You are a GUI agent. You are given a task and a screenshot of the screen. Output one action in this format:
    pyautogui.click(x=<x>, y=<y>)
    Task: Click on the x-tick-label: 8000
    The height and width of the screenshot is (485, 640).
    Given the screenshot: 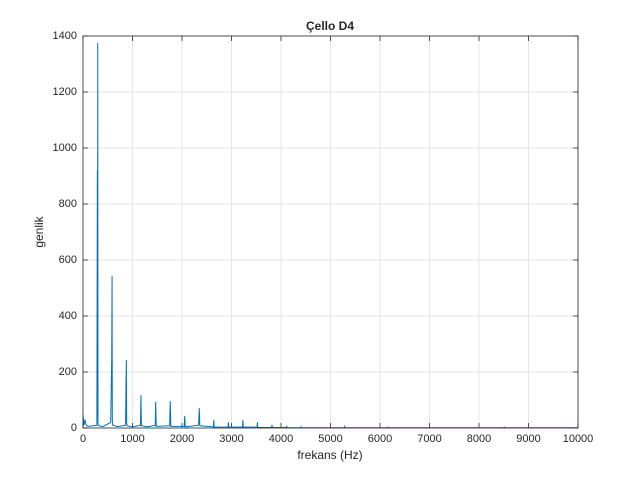 What is the action you would take?
    pyautogui.click(x=479, y=439)
    